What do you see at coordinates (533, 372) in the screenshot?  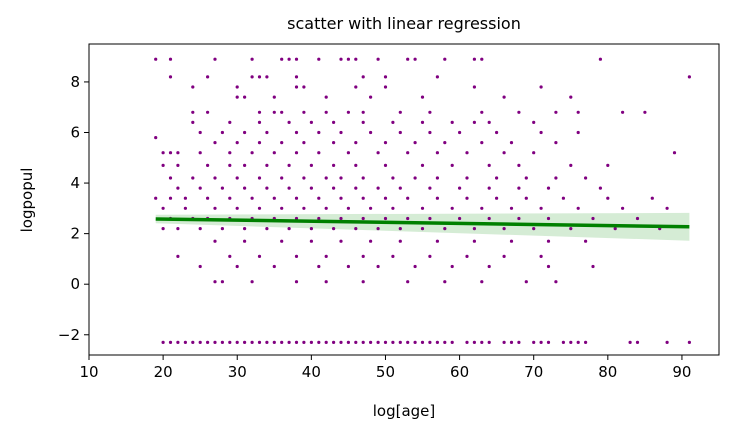 I see `x-tick-label: 70` at bounding box center [533, 372].